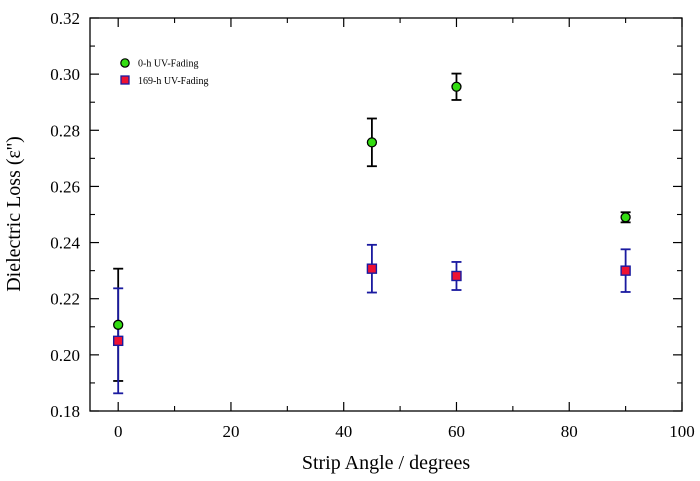  What do you see at coordinates (164, 72) in the screenshot?
I see `legend: 0-h UV-Fading 169-h UV-Fading` at bounding box center [164, 72].